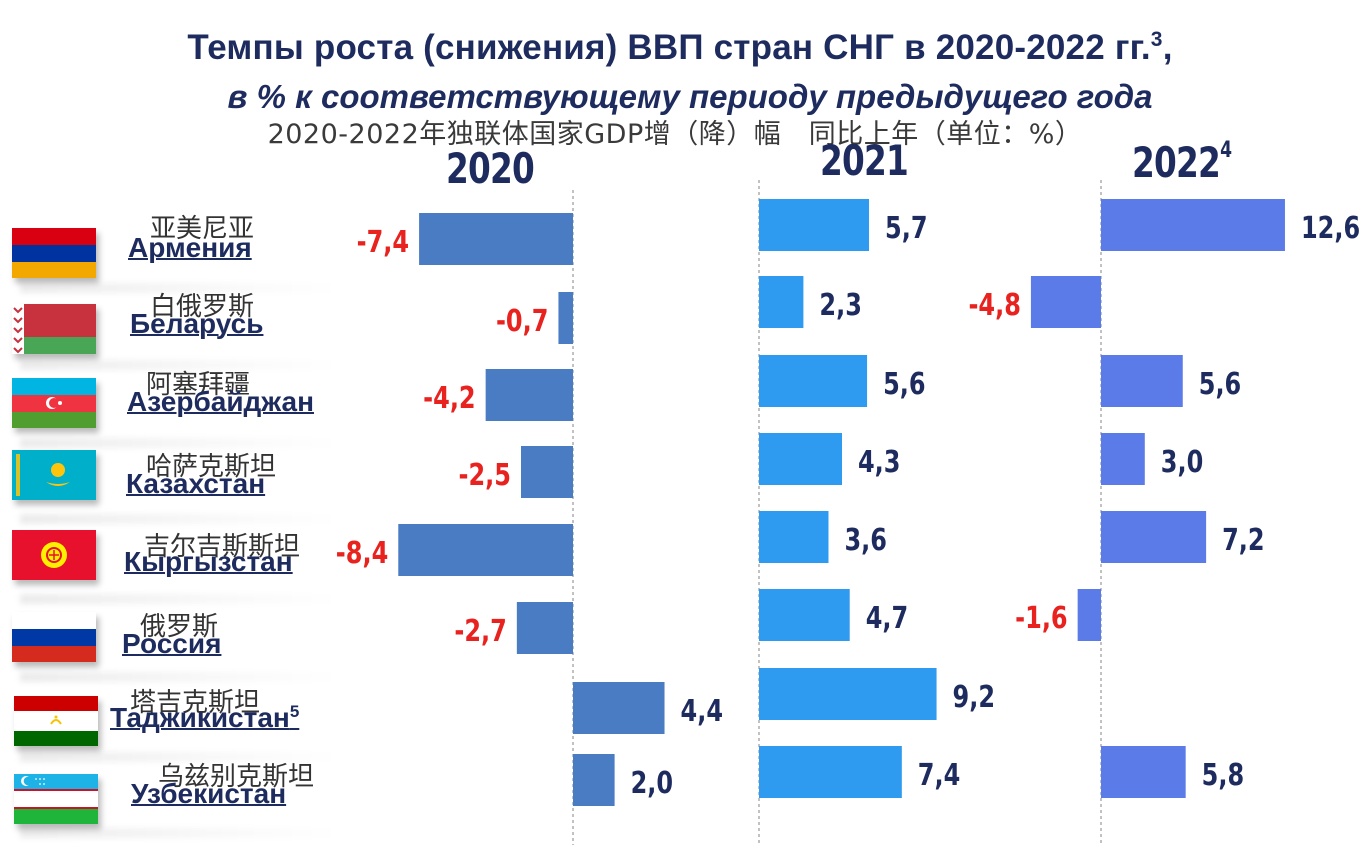 Image resolution: width=1360 pixels, height=854 pixels. What do you see at coordinates (1167, 47) in the screenshot?
I see `chart-title-comma: ,` at bounding box center [1167, 47].